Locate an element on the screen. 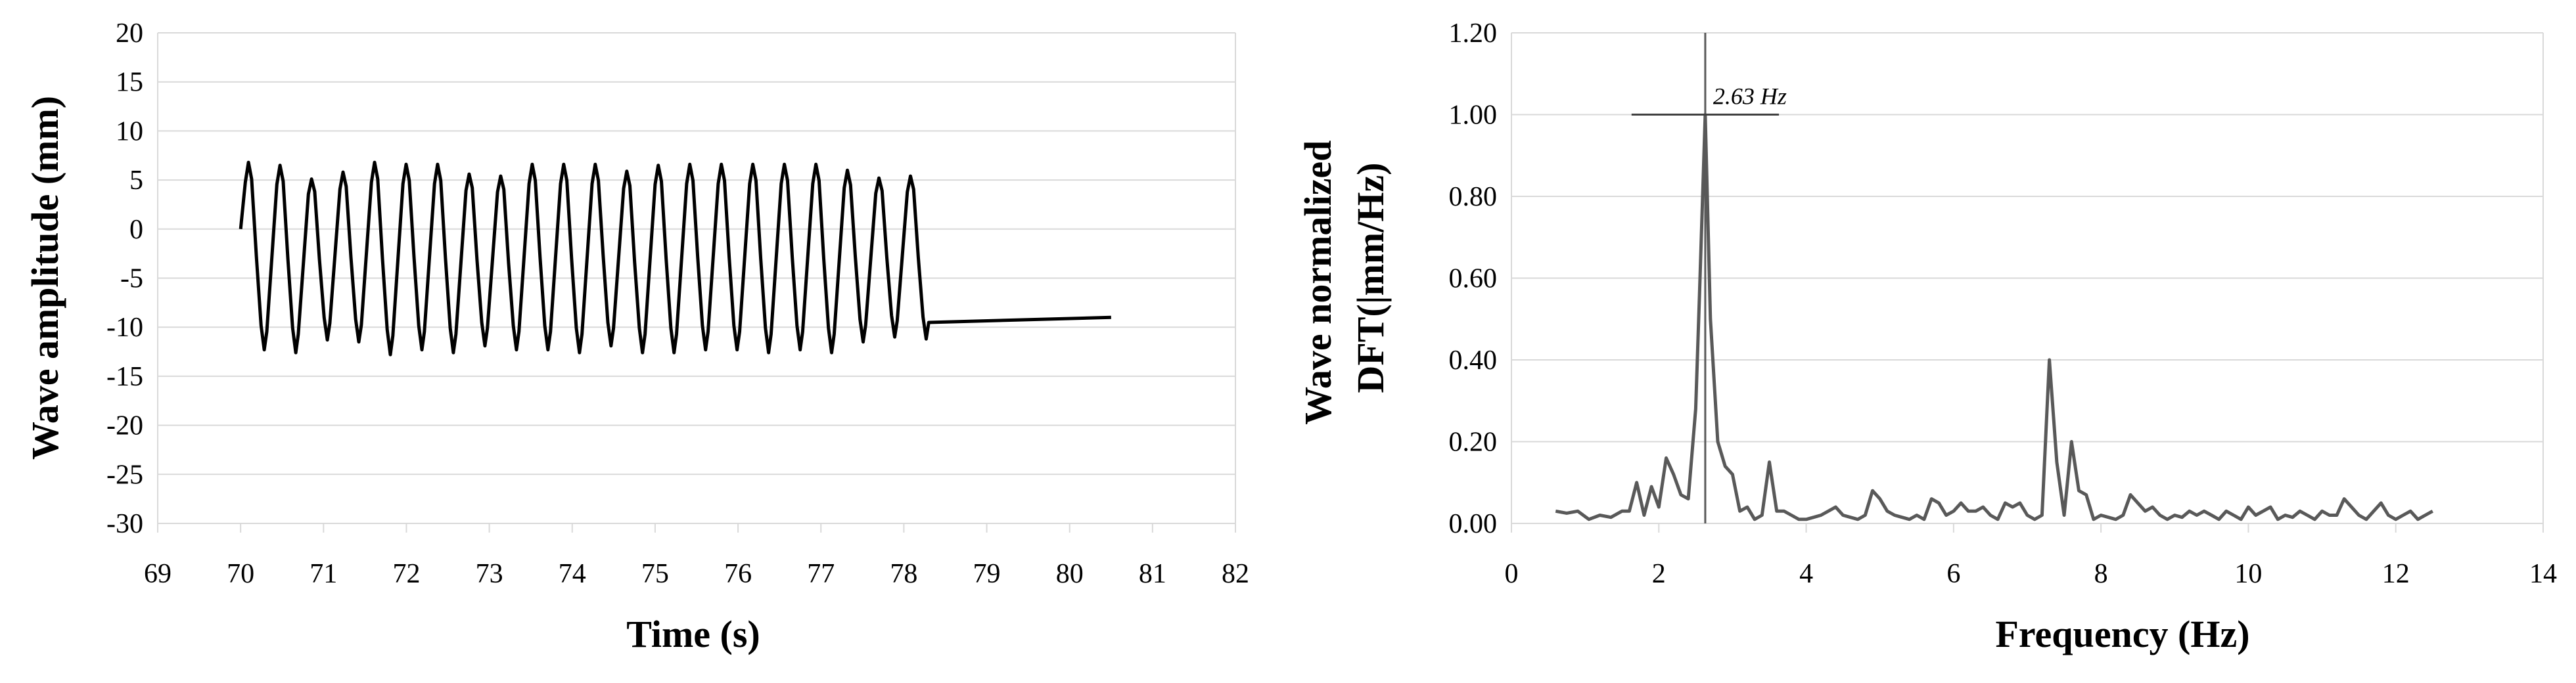 Image resolution: width=2576 pixels, height=683 pixels. left-y-tick-label: 5 is located at coordinates (136, 180).